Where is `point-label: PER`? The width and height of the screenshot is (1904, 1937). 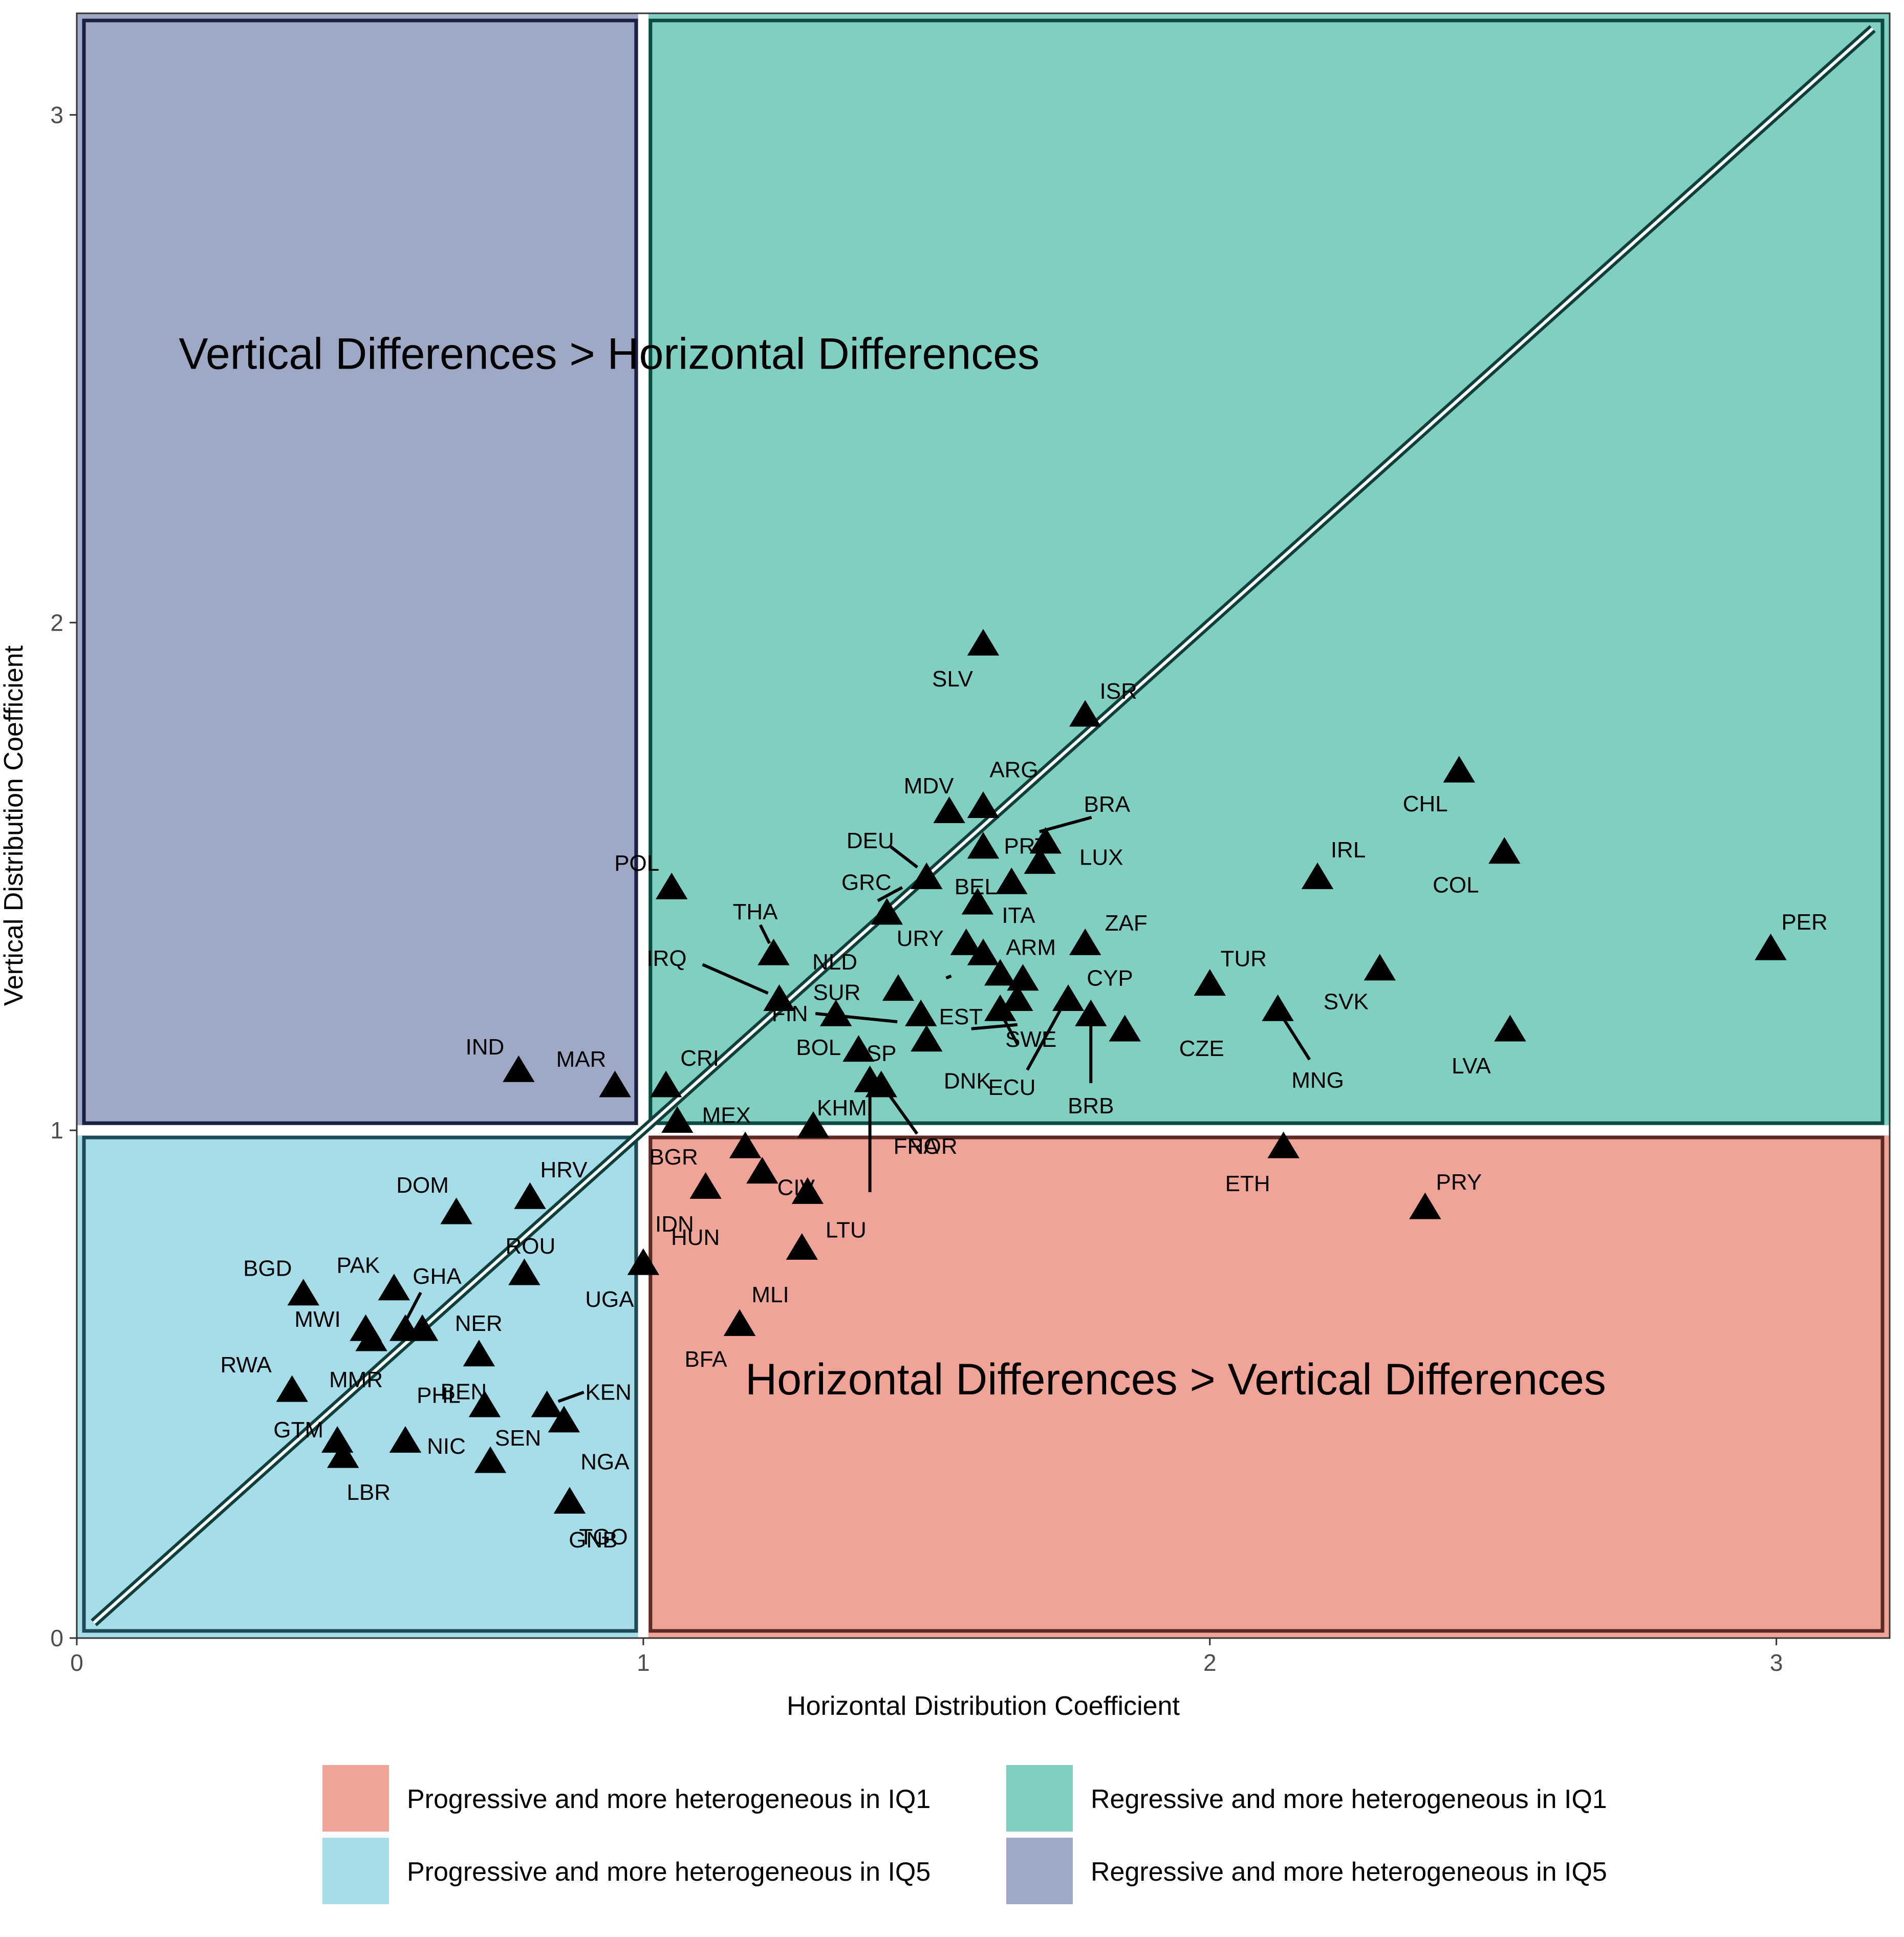
point-label: PER is located at coordinates (1804, 923).